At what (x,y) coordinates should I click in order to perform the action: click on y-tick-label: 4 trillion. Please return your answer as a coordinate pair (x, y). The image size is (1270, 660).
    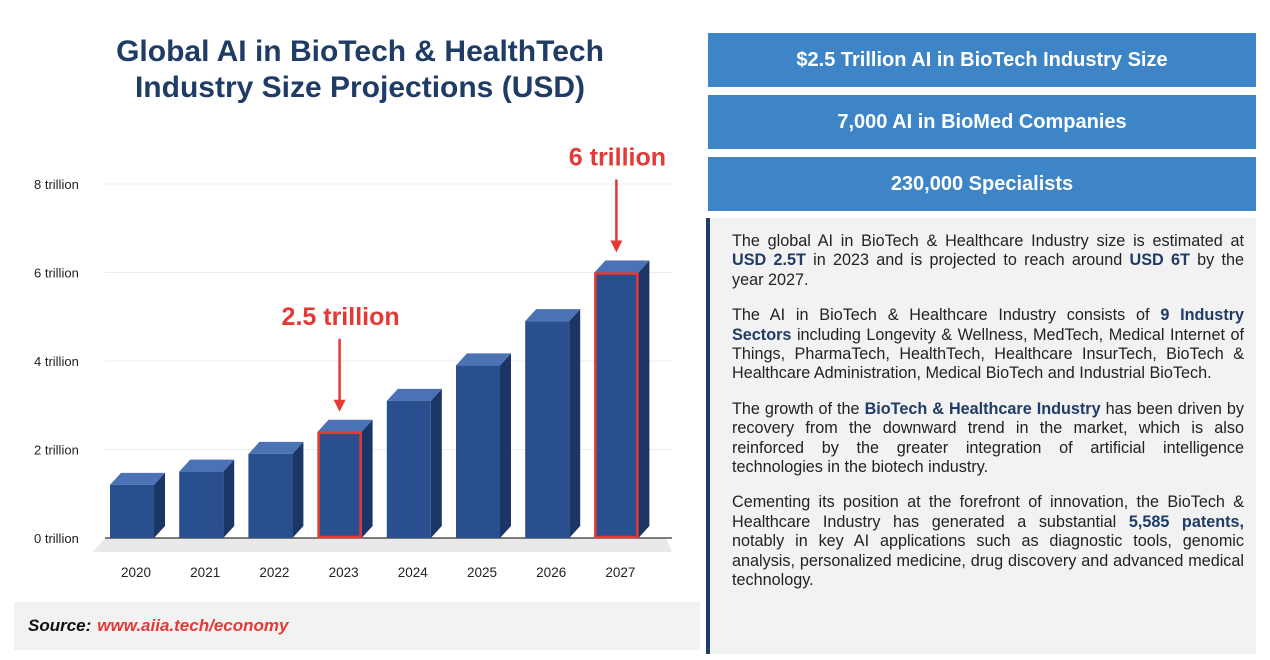
    Looking at the image, I should click on (56, 361).